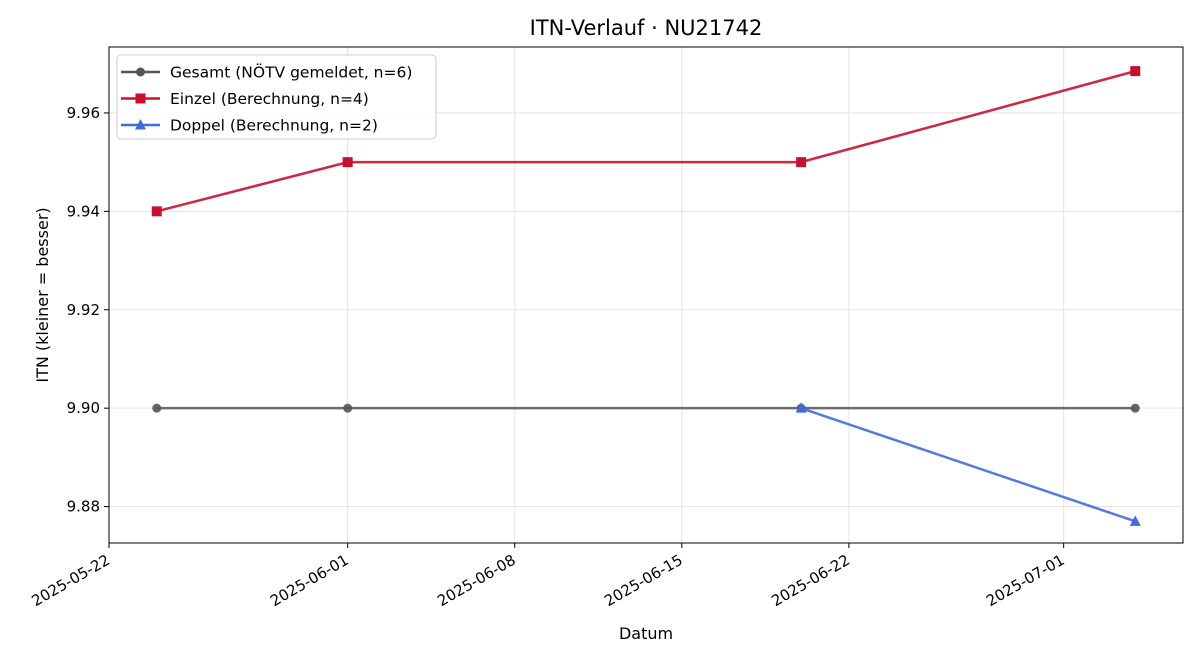 This screenshot has width=1200, height=660. I want to click on x-tick-label: 2025-06-08, so click(476, 580).